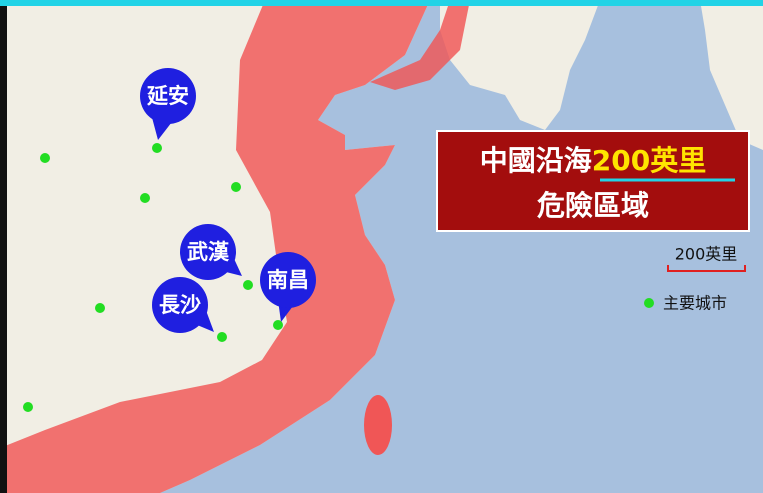 The image size is (763, 493). I want to click on title-line1: 中國沿海200英里, so click(593, 160).